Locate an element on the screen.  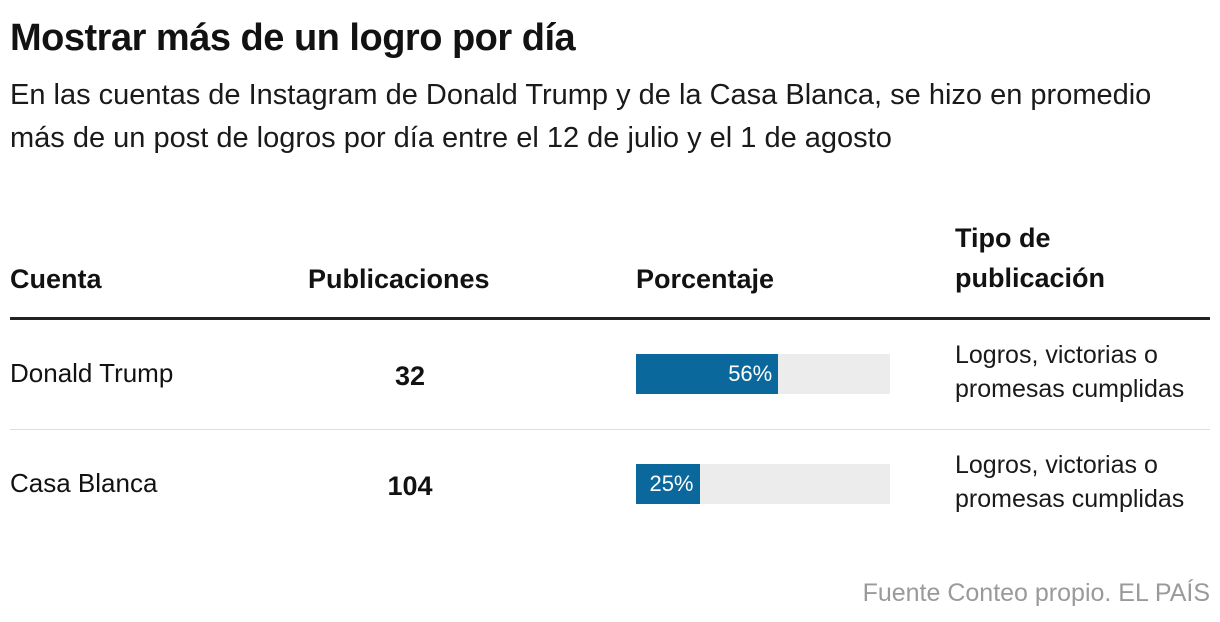
percentage-bar: 56% is located at coordinates (707, 374).